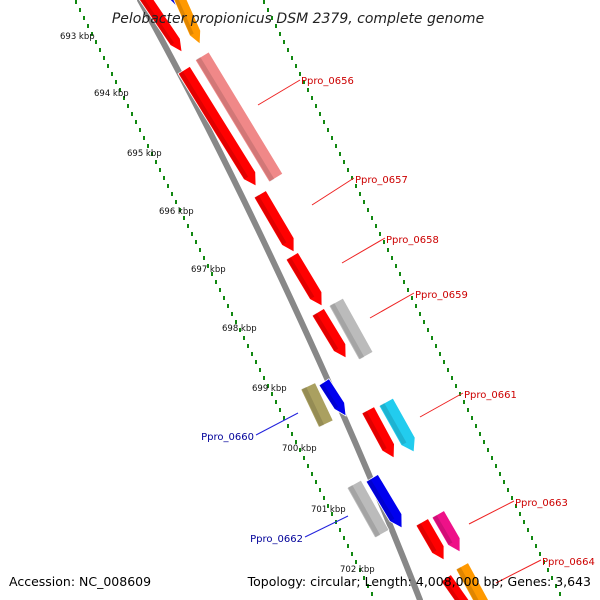 The width and height of the screenshot is (600, 600). What do you see at coordinates (77, 37) in the screenshot?
I see `kbp-tick-label: 693 kbp` at bounding box center [77, 37].